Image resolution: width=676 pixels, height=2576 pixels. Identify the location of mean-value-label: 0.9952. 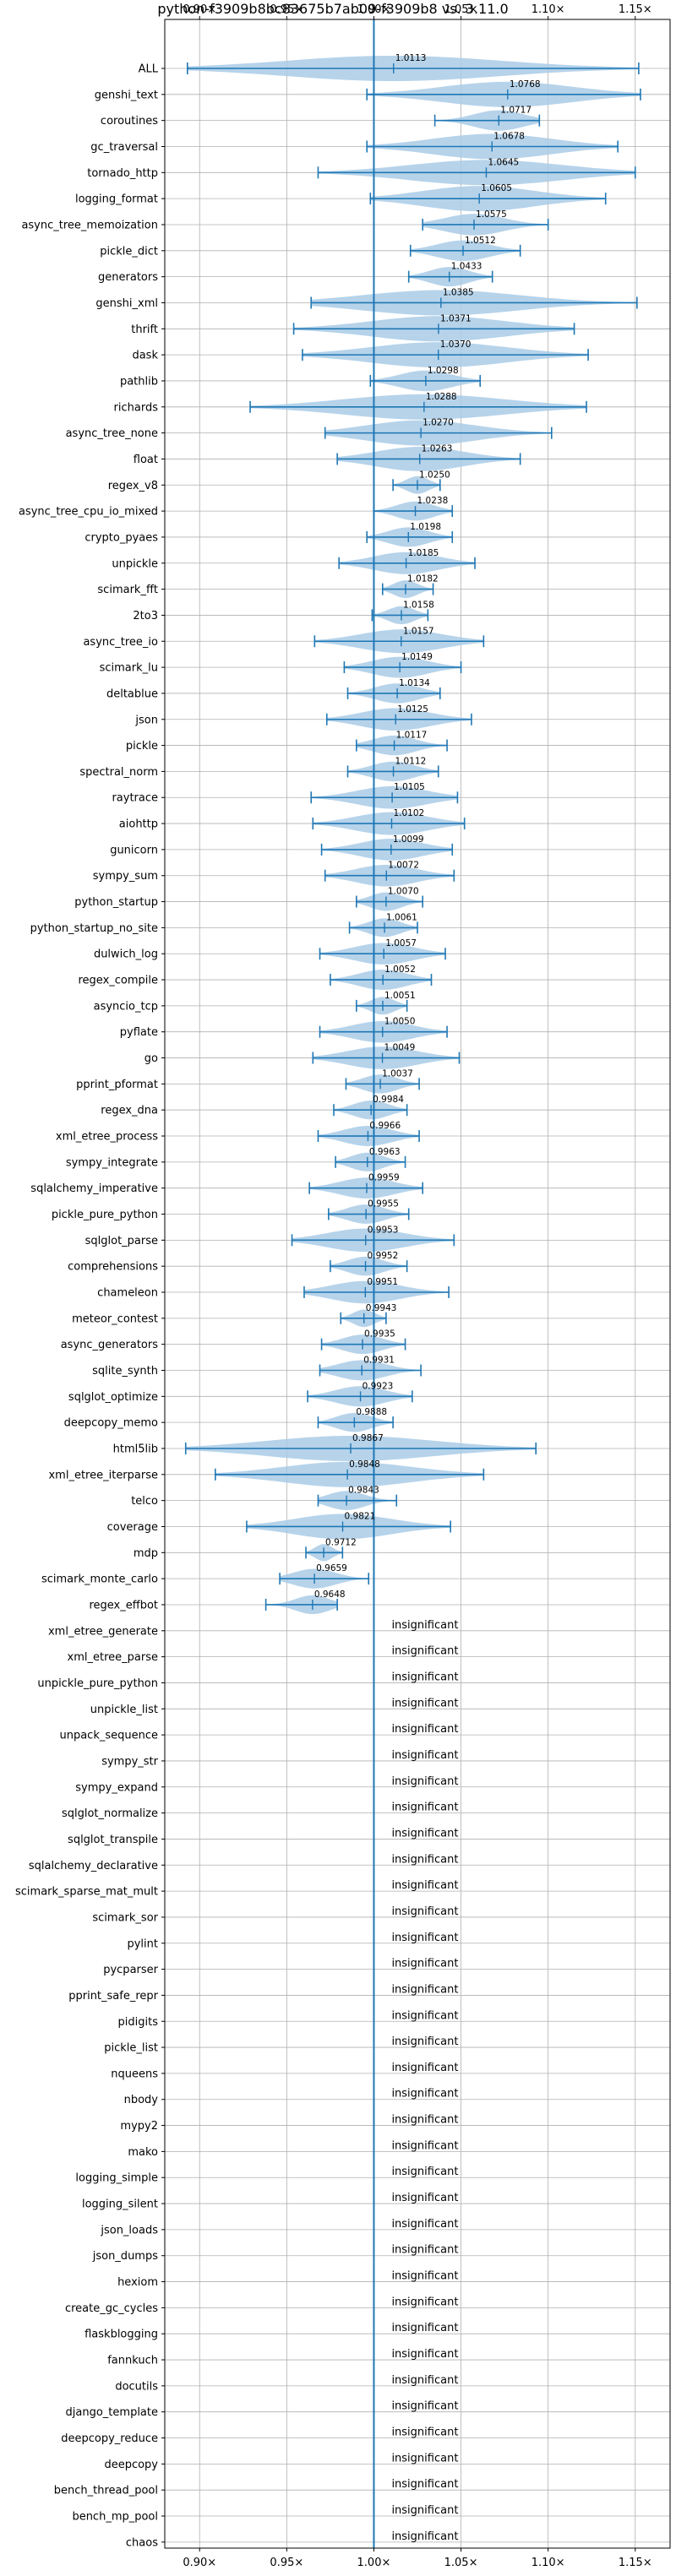
(383, 1256).